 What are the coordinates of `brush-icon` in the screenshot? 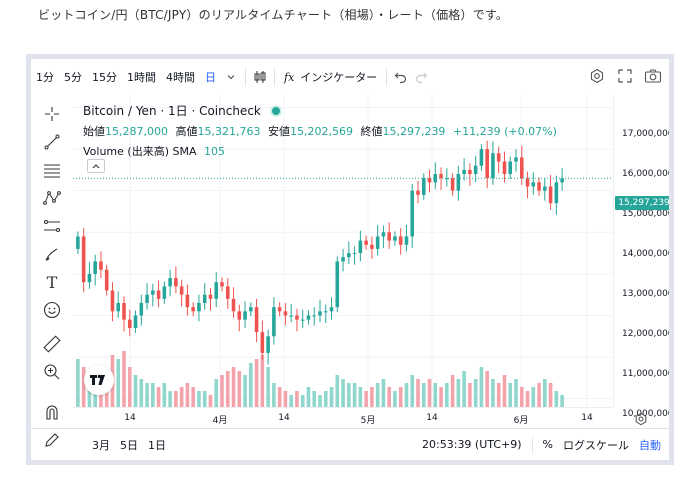 It's located at (52, 254).